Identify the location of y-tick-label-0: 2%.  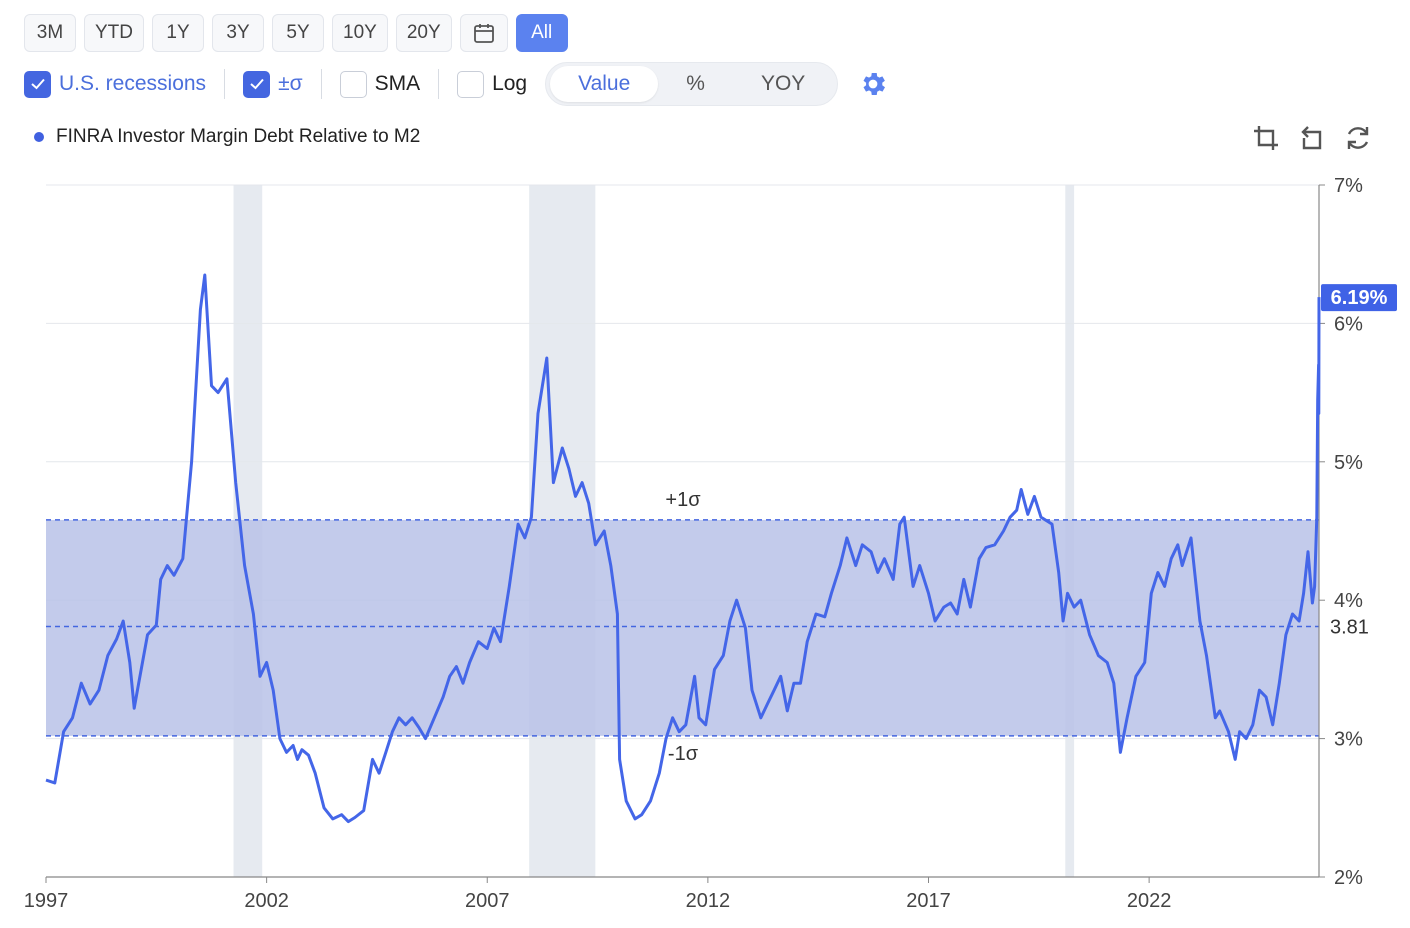
(1348, 878).